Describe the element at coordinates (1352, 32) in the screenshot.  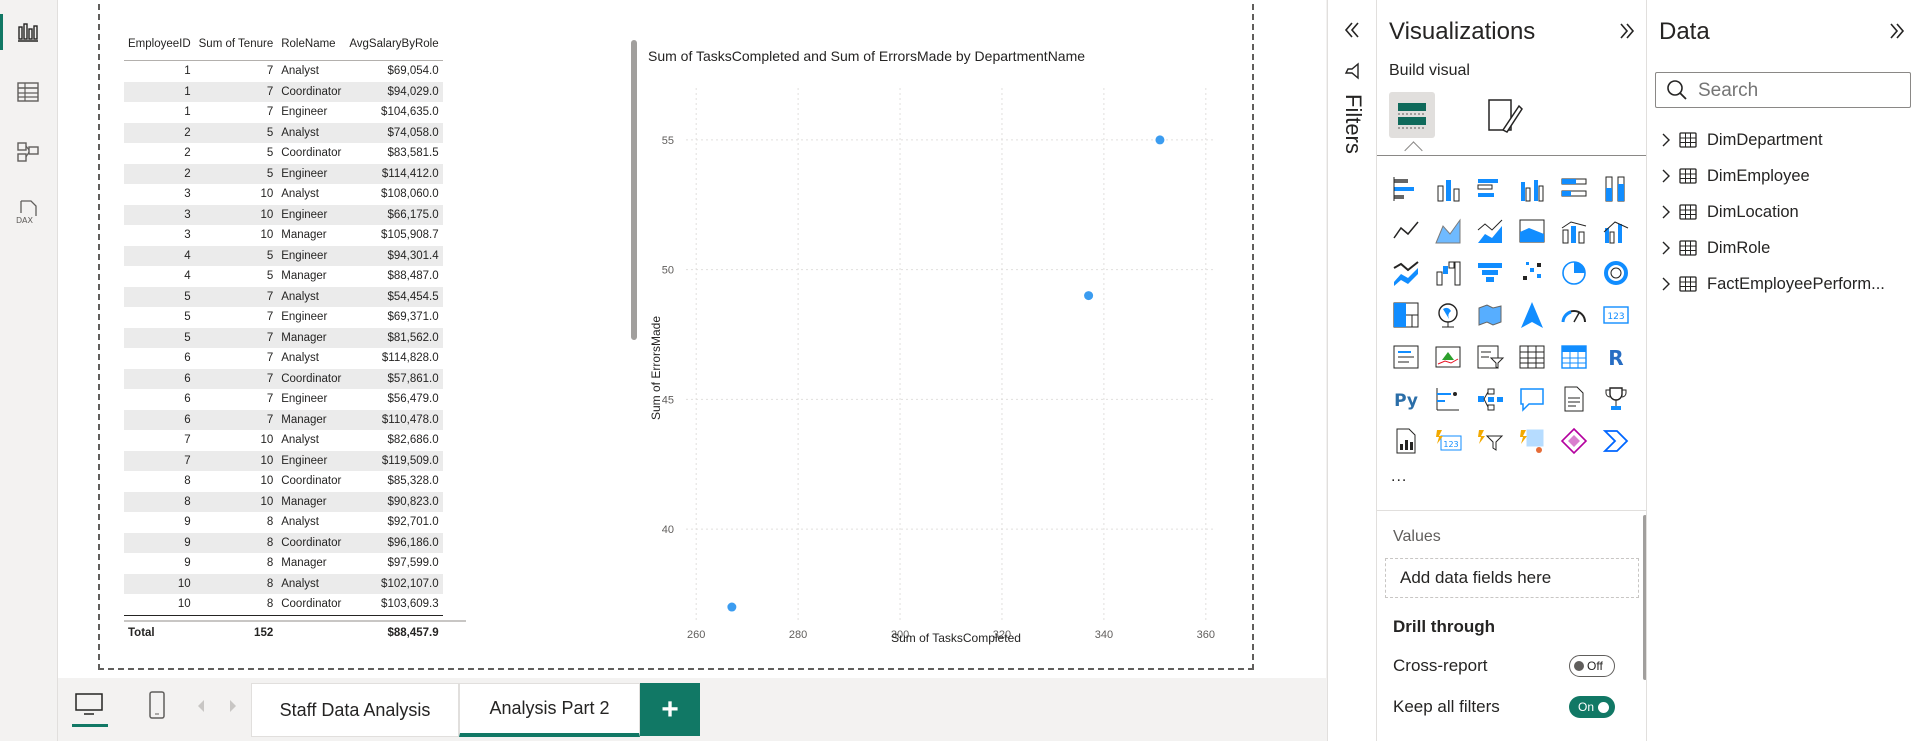
I see `expand-filters-chevron-icon` at that location.